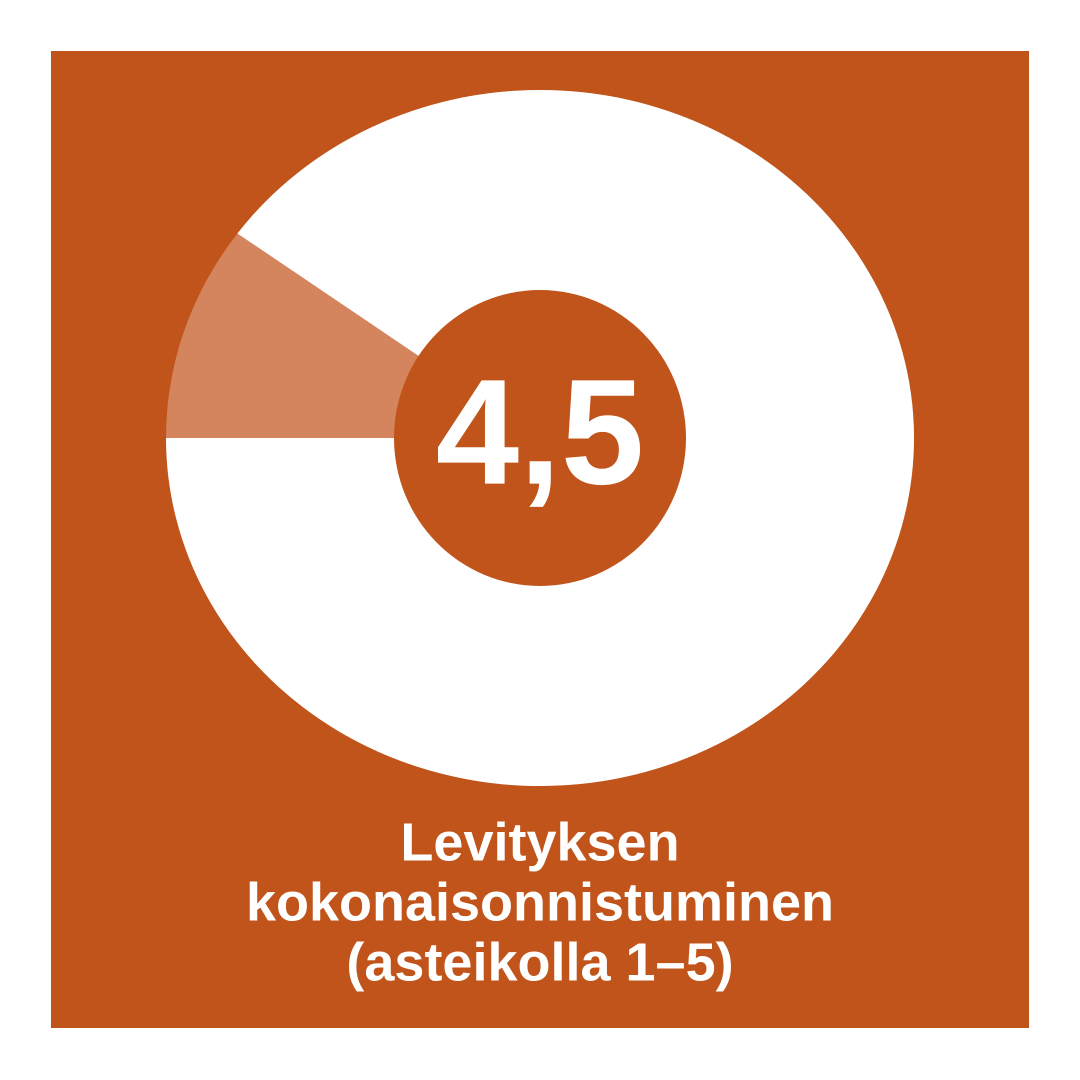 The width and height of the screenshot is (1080, 1080). What do you see at coordinates (539, 842) in the screenshot?
I see `chart-title: Levityksen` at bounding box center [539, 842].